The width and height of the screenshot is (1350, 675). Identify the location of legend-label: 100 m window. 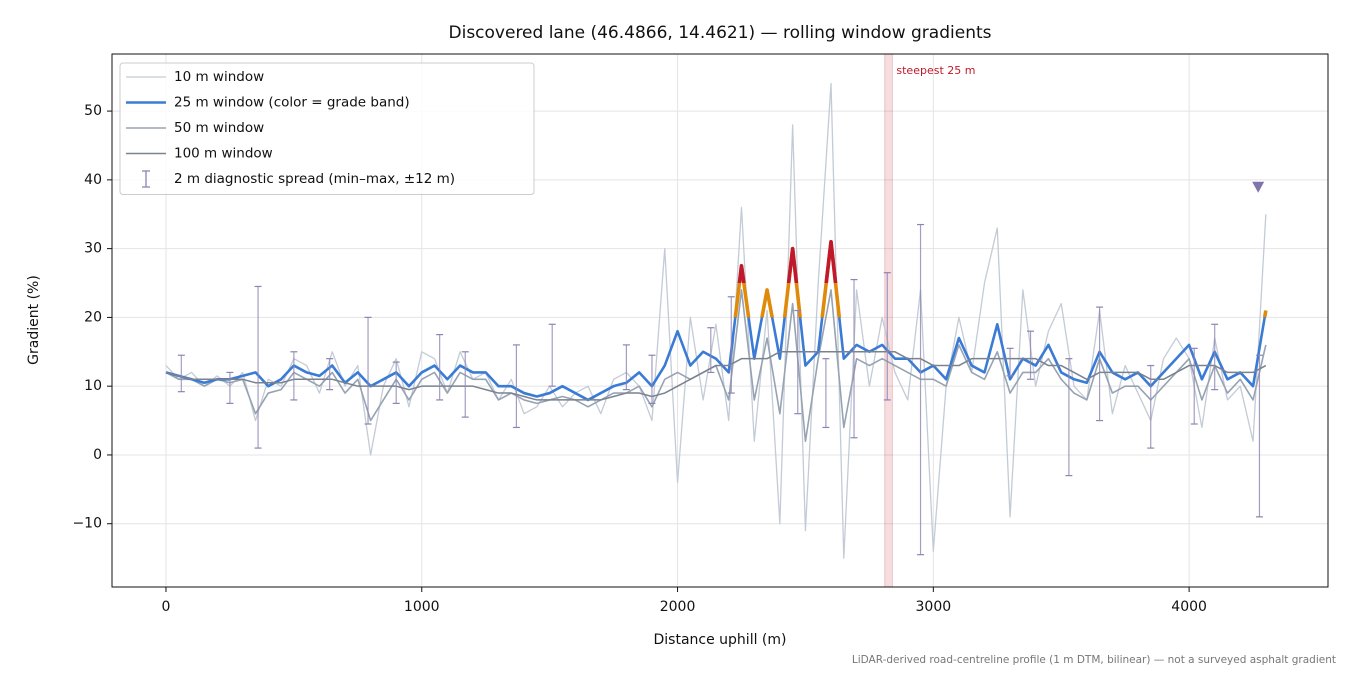
(223, 154).